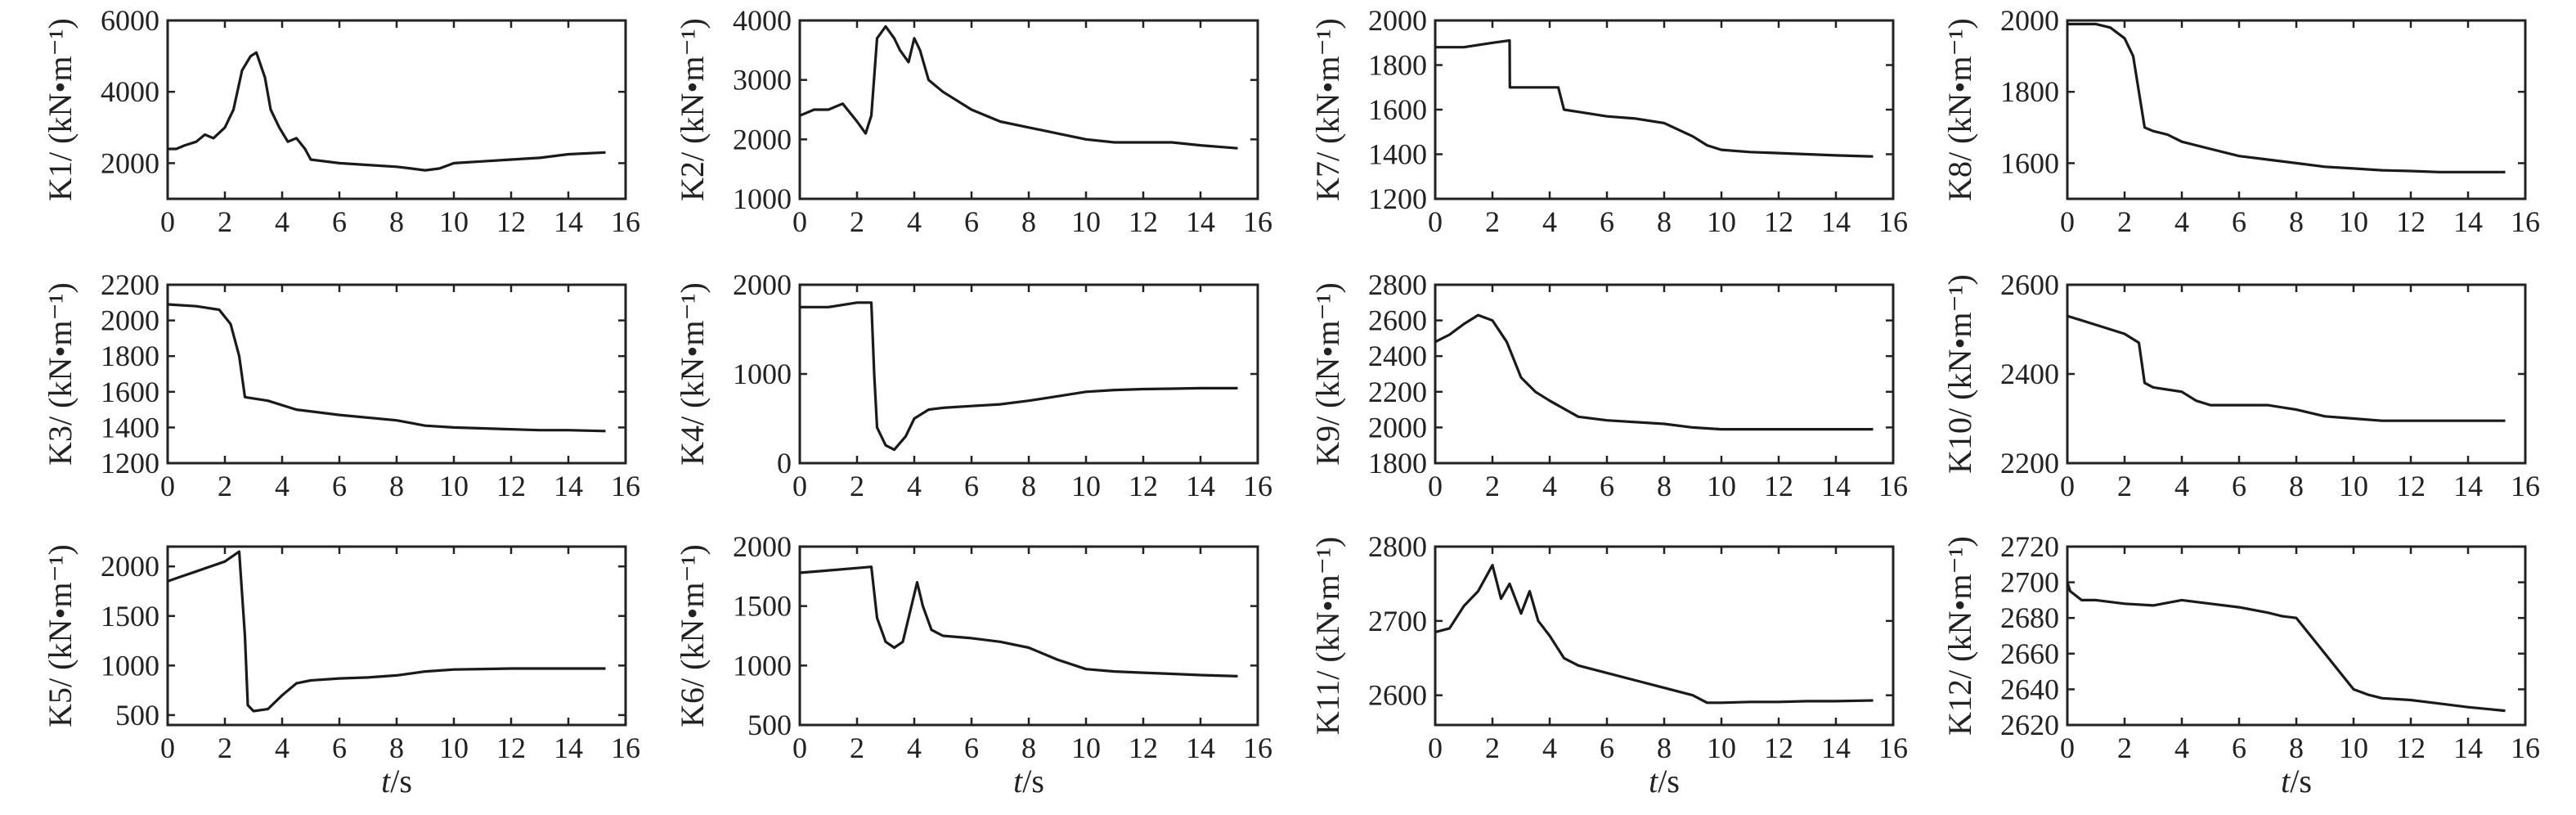 The width and height of the screenshot is (2576, 815). I want to click on y-tick-label: 2400, so click(2030, 374).